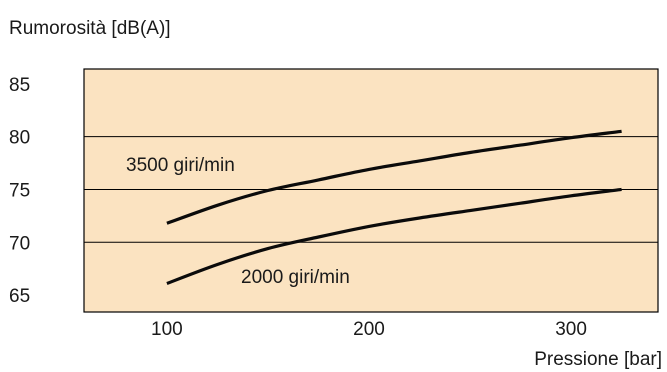 Image resolution: width=667 pixels, height=372 pixels. What do you see at coordinates (571, 329) in the screenshot?
I see `x-tick-label: 300` at bounding box center [571, 329].